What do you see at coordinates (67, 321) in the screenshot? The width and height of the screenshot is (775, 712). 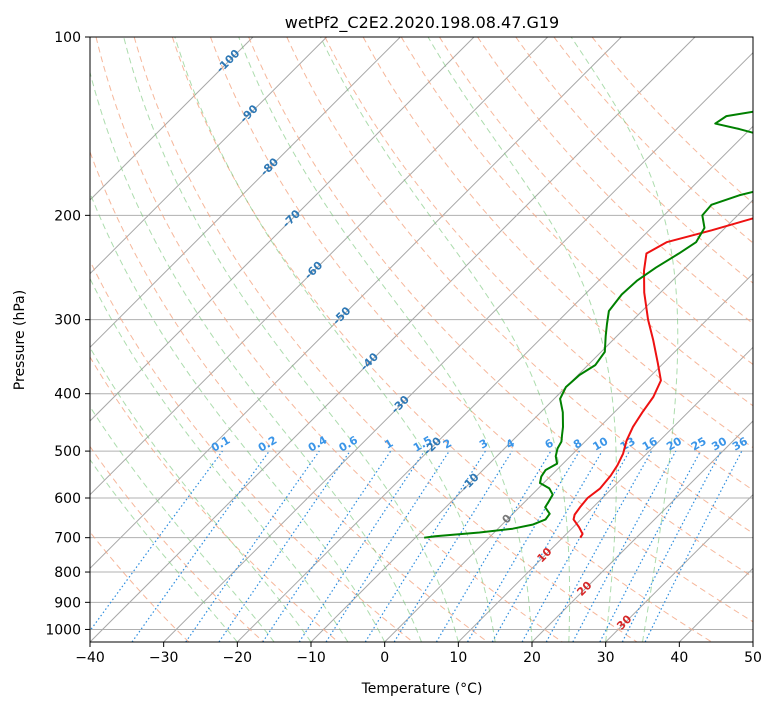 I see `y-tick-label: 300` at bounding box center [67, 321].